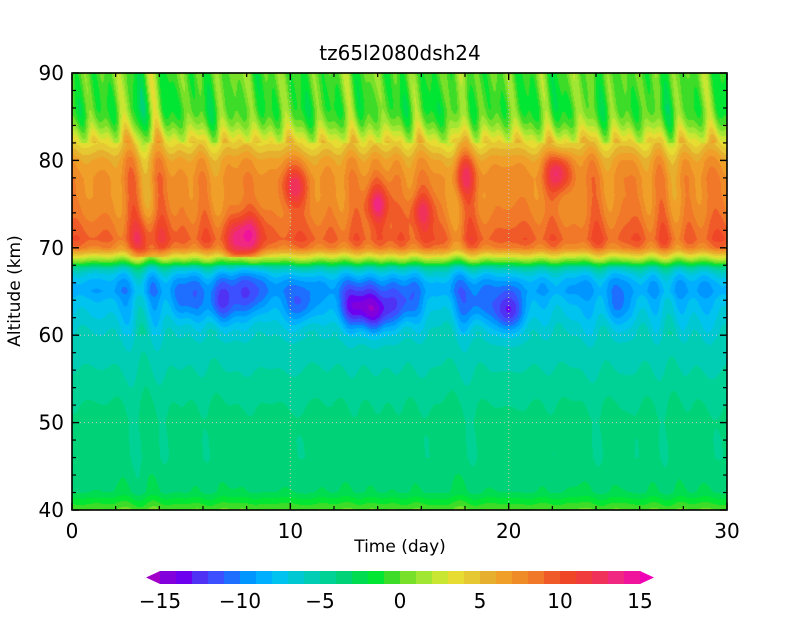 Image resolution: width=800 pixels, height=618 pixels. I want to click on colorbar: −15 −10 −5 0 5 10 15, so click(396, 592).